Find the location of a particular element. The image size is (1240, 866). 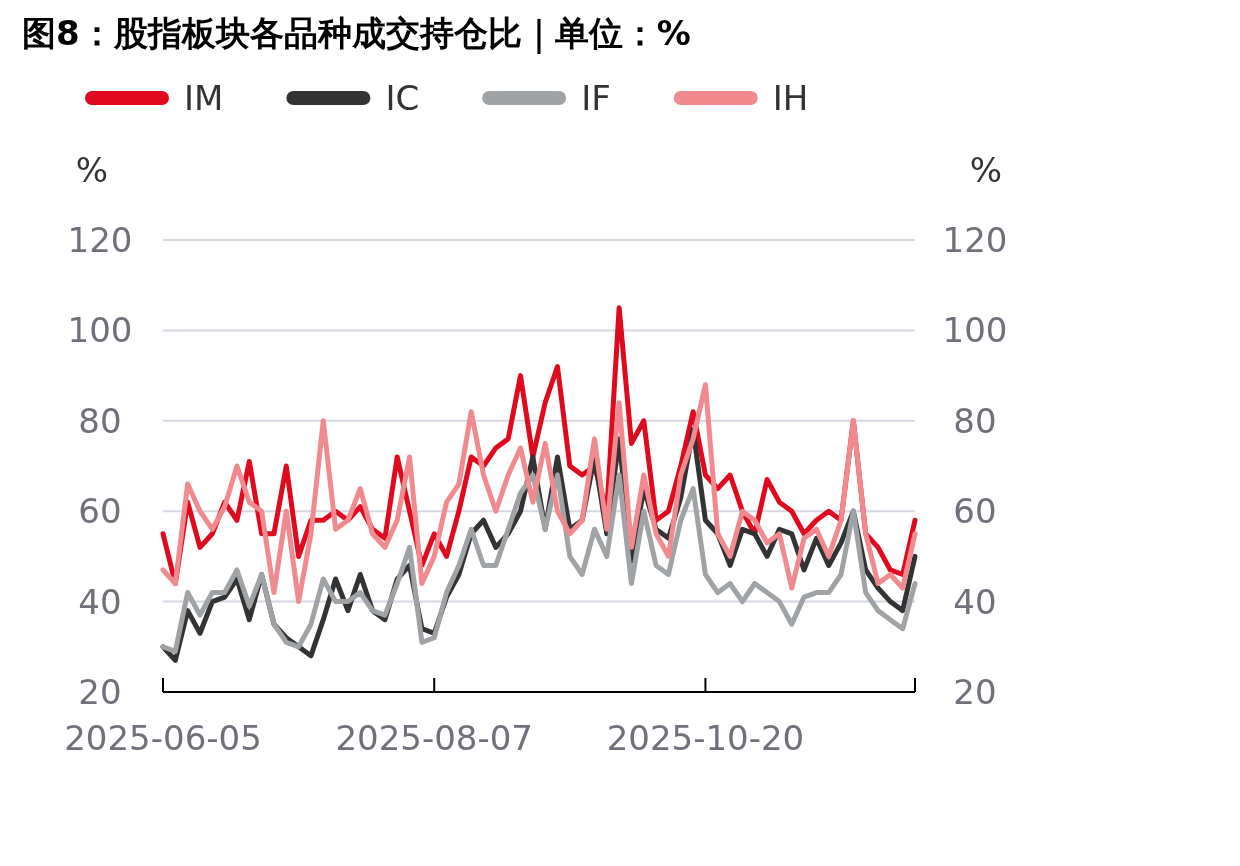

y2-tick-label: 100 is located at coordinates (975, 330).